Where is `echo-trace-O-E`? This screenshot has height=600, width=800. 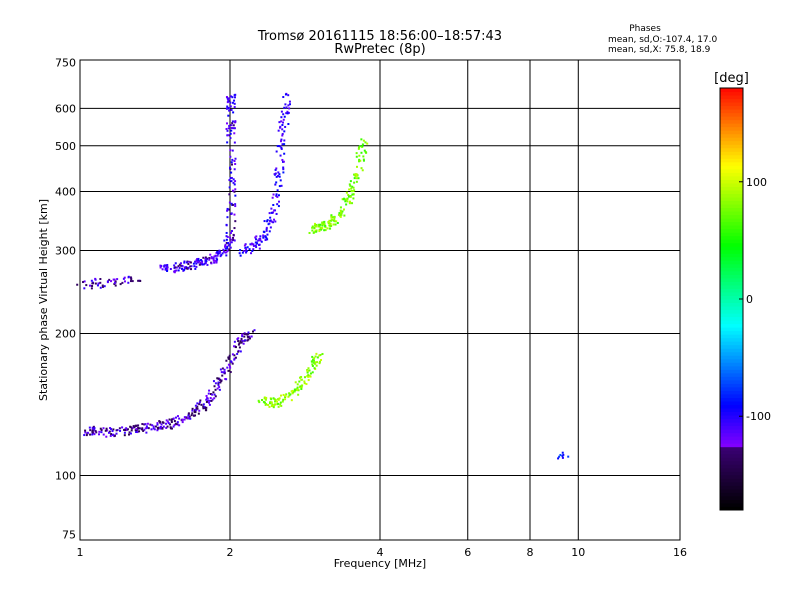
echo-trace-O-E is located at coordinates (169, 383).